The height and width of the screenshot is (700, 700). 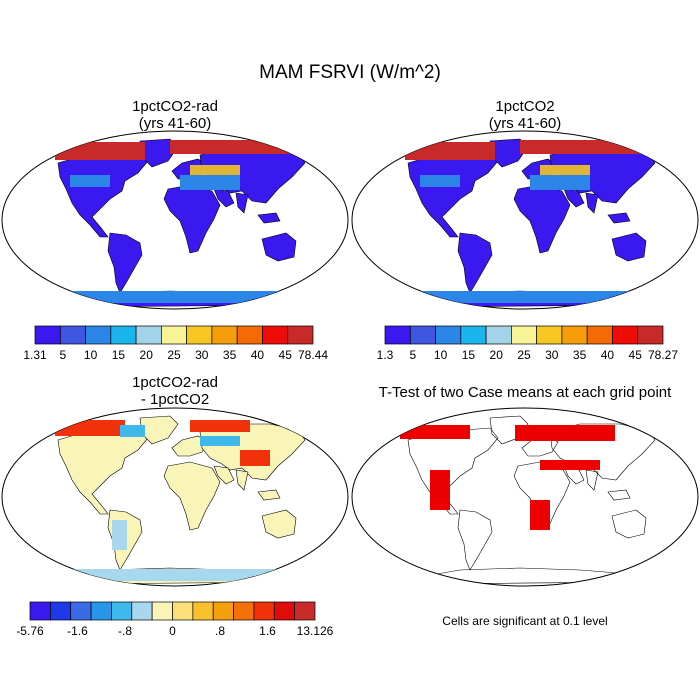 I want to click on panel-title-line2: - 1pctCO2, so click(x=175, y=399).